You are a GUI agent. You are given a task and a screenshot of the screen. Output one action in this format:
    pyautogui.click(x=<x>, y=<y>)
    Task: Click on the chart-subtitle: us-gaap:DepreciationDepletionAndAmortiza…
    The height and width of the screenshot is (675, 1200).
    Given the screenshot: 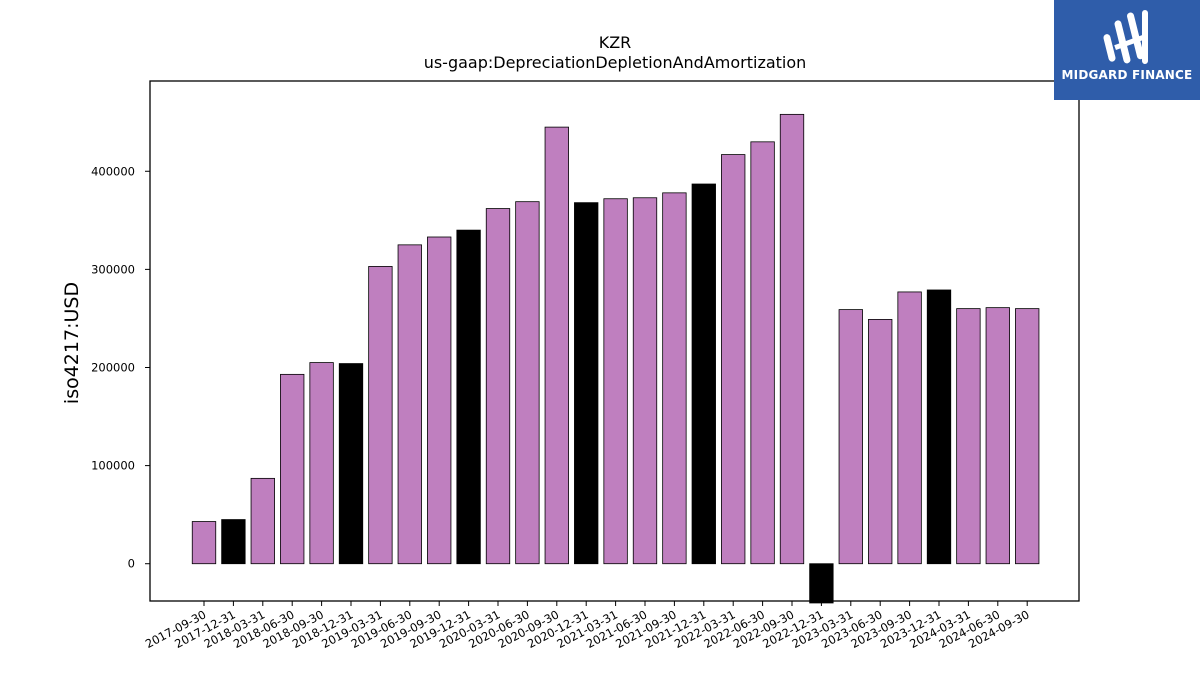 What is the action you would take?
    pyautogui.click(x=615, y=62)
    